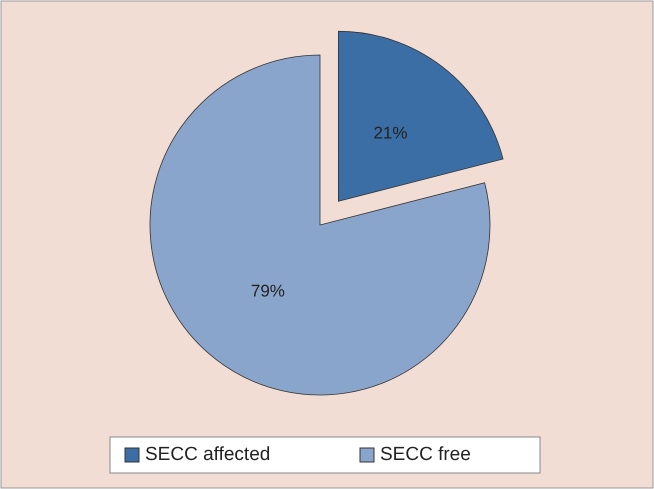  I want to click on data-label: 21%, so click(390, 133).